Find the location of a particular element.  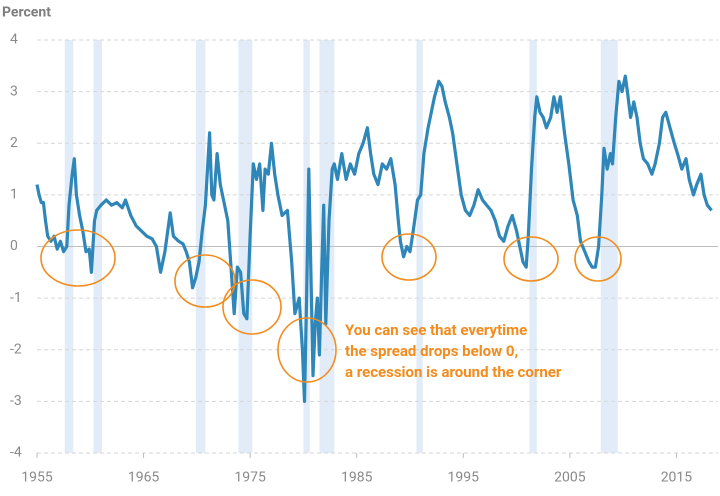

x-tick-label: 1975 is located at coordinates (250, 478).